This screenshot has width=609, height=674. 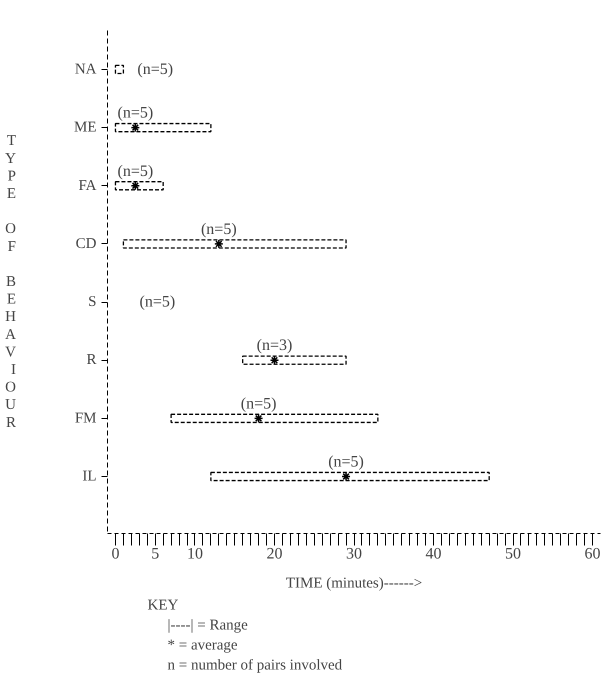 I want to click on x-tick-label: 60, so click(x=592, y=554).